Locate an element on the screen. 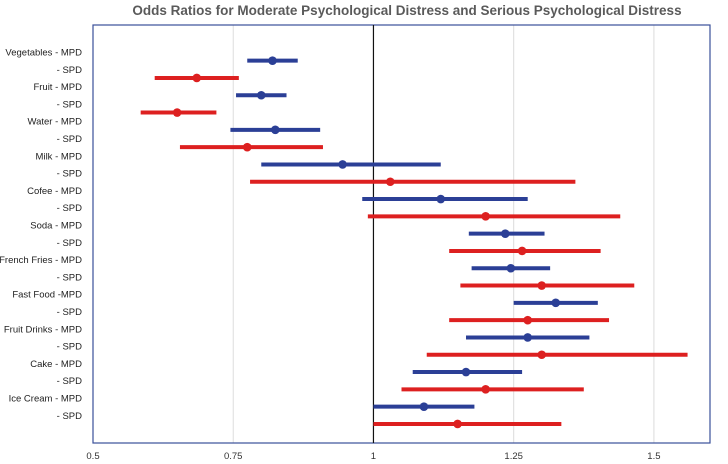 The image size is (728, 464). x-tick-label: 0.75 is located at coordinates (233, 456).